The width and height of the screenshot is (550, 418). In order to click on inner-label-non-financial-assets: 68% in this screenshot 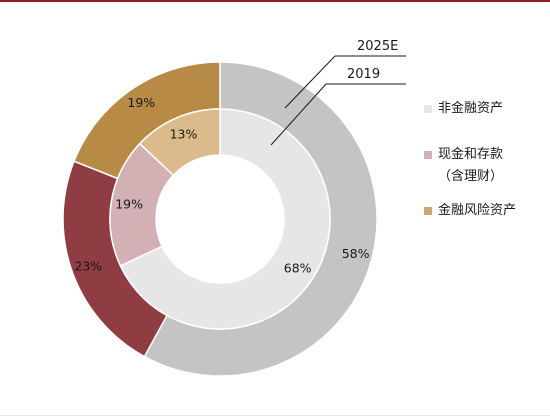, I will do `click(298, 267)`.